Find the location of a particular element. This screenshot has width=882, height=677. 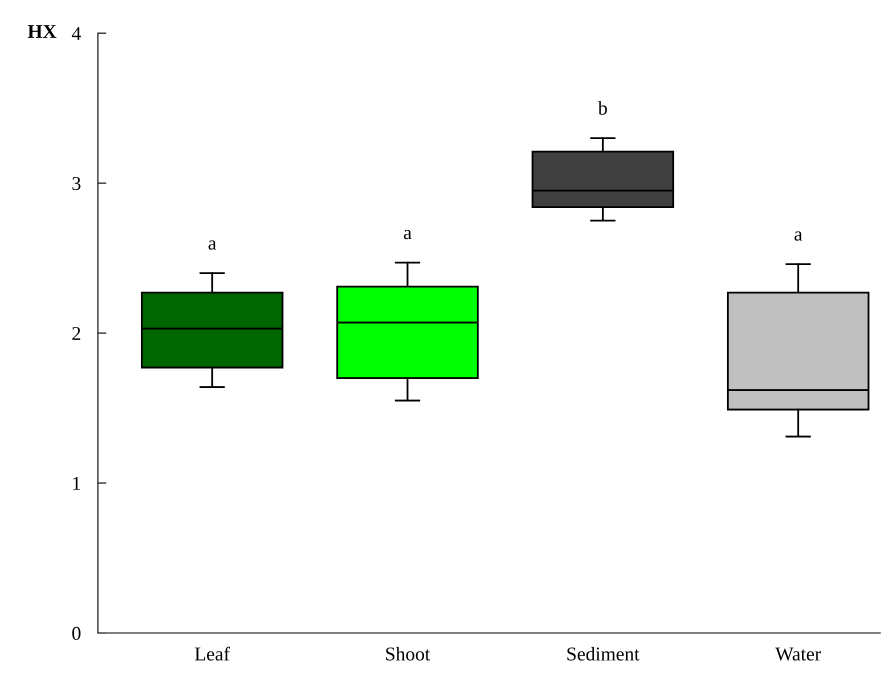

x-tick-label: Shoot is located at coordinates (408, 653).